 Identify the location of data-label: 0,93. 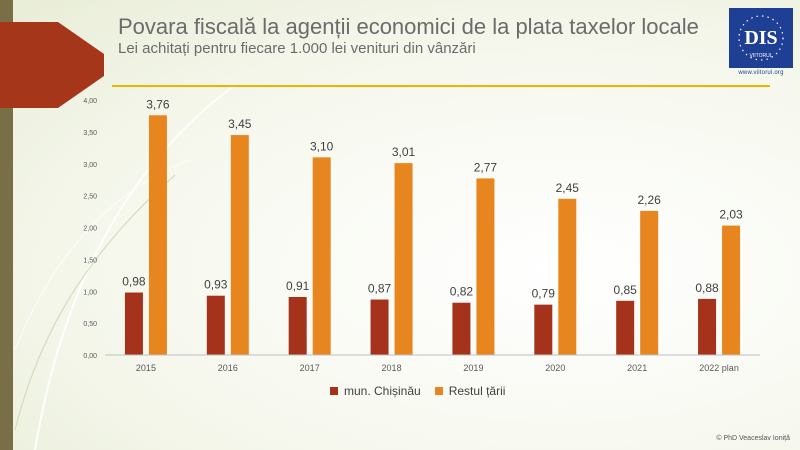
(216, 285).